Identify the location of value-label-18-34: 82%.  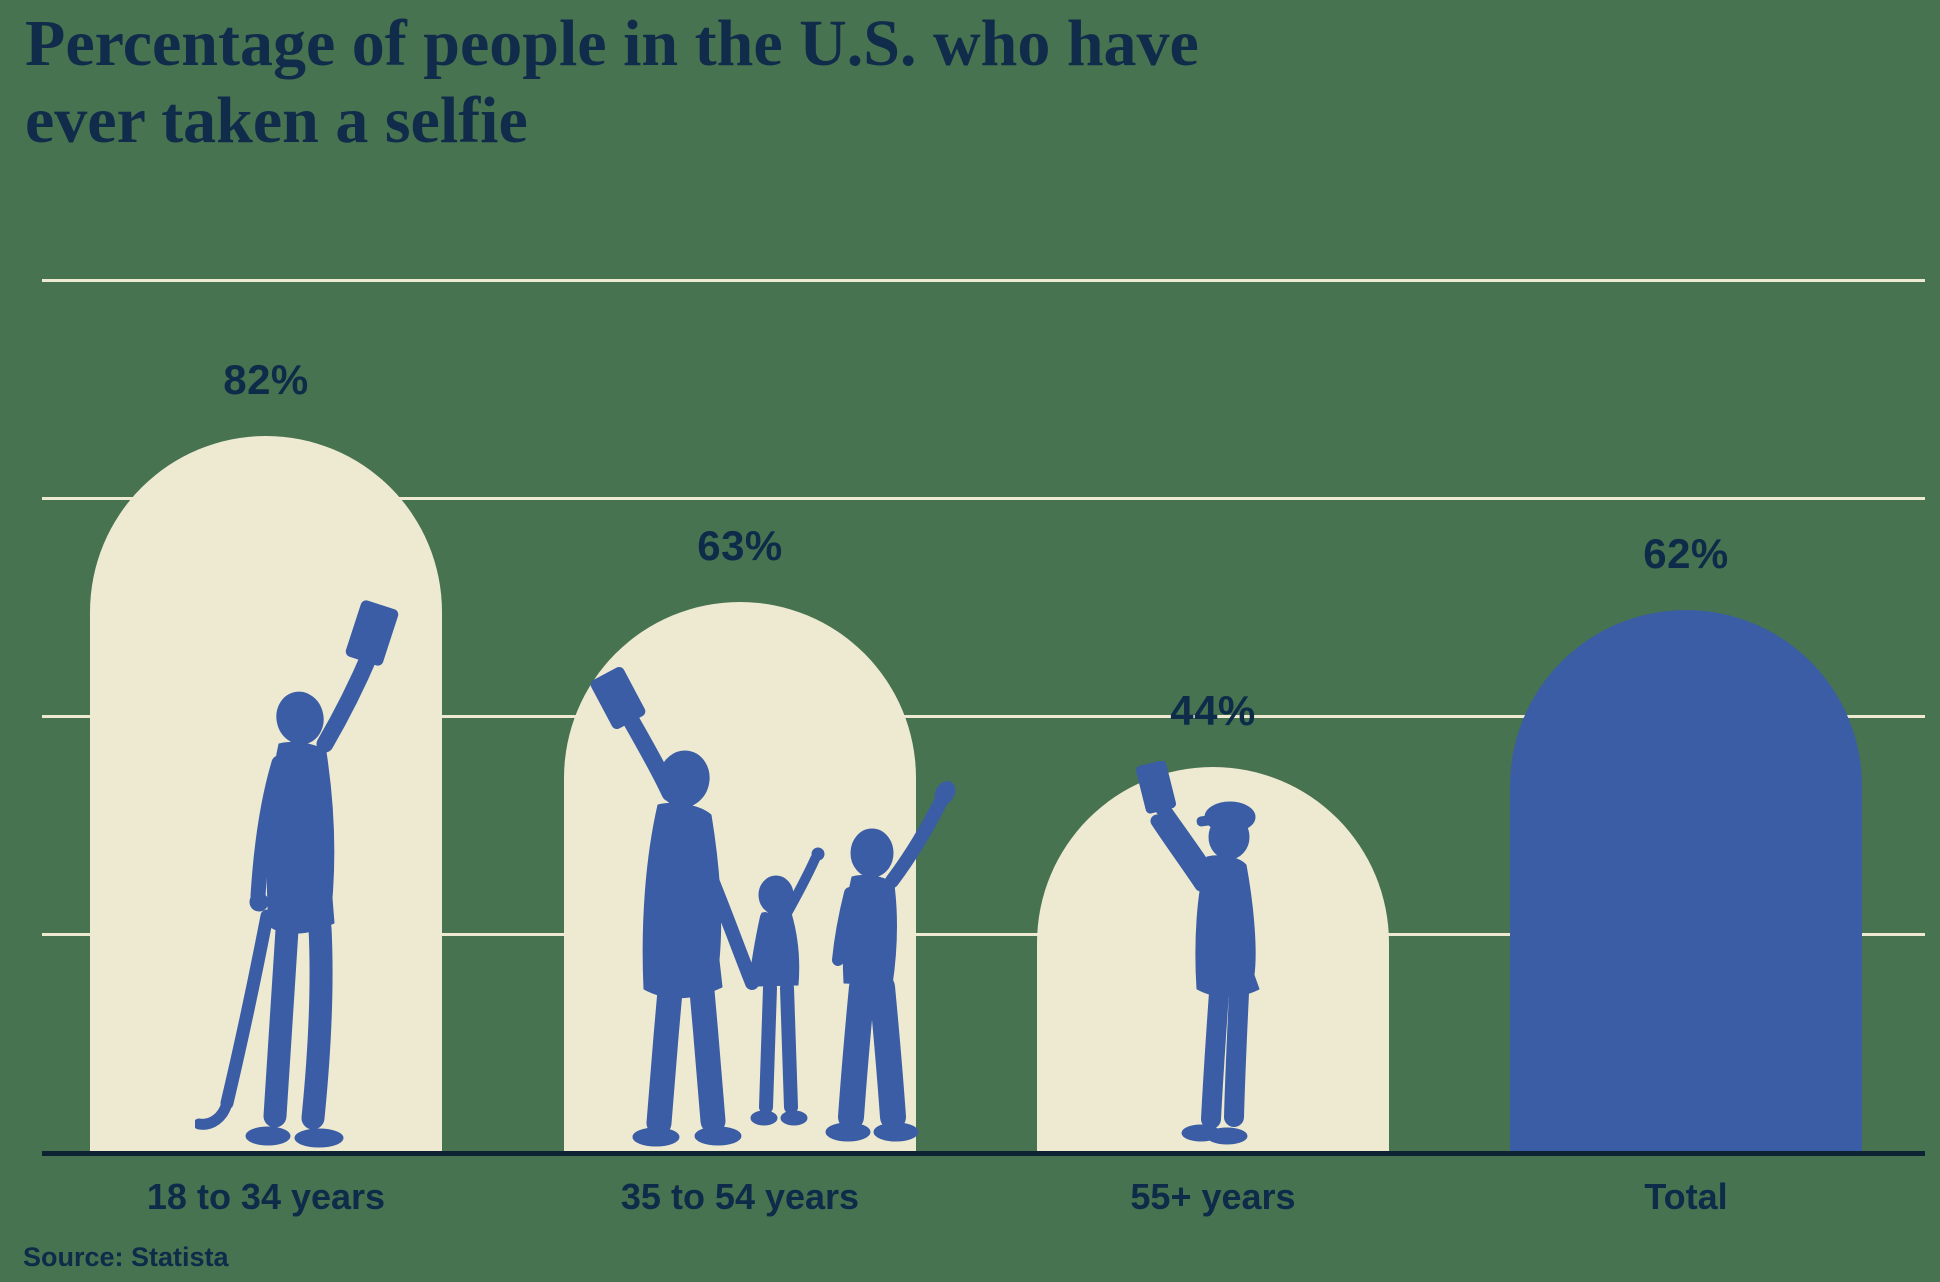
(266, 379).